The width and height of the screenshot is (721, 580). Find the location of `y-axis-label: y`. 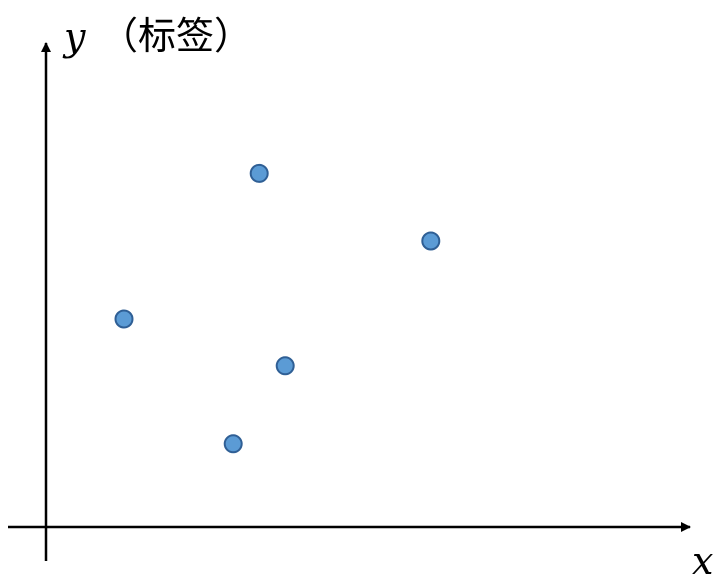

y-axis-label: y is located at coordinates (74, 37).